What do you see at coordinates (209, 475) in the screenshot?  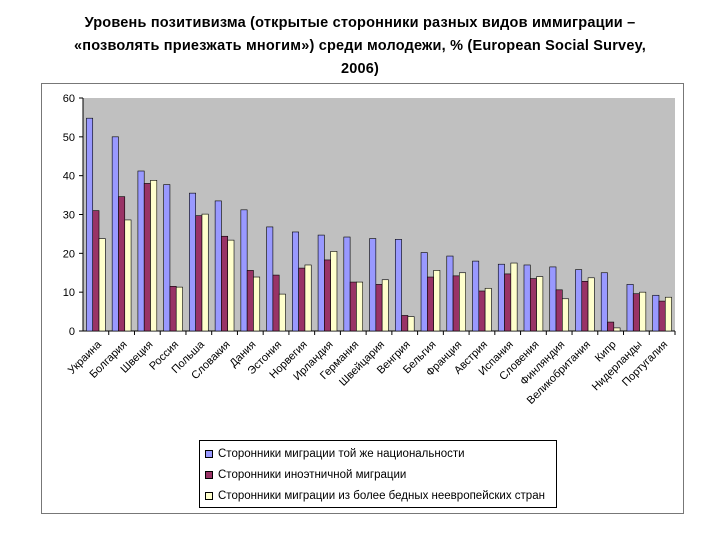 I see `legend-swatch-other-ethnic` at bounding box center [209, 475].